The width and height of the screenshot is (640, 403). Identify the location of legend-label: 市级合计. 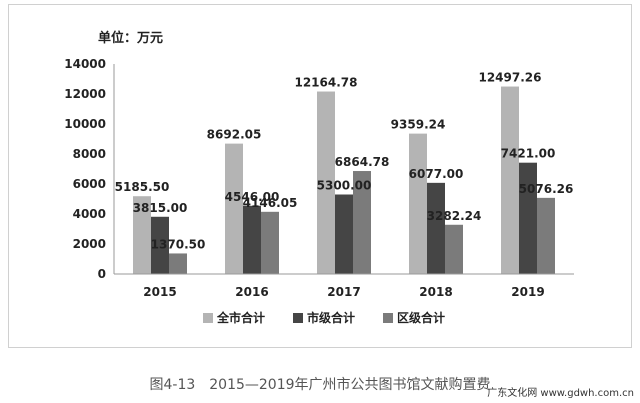
(331, 317).